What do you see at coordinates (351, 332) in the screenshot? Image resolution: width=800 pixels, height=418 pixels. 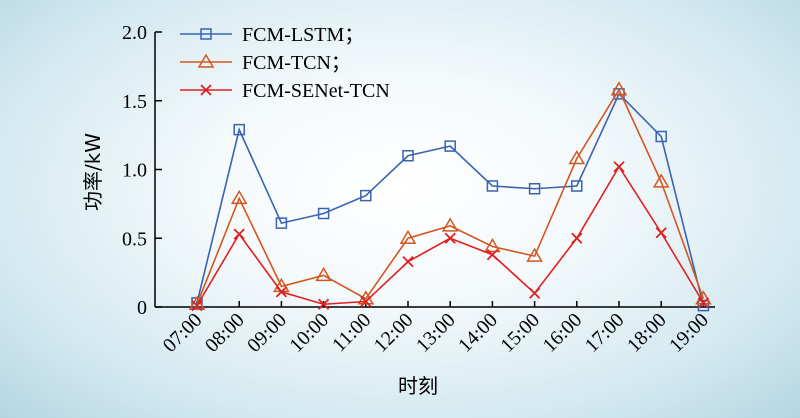 I see `x-tick-label: 11:00` at bounding box center [351, 332].